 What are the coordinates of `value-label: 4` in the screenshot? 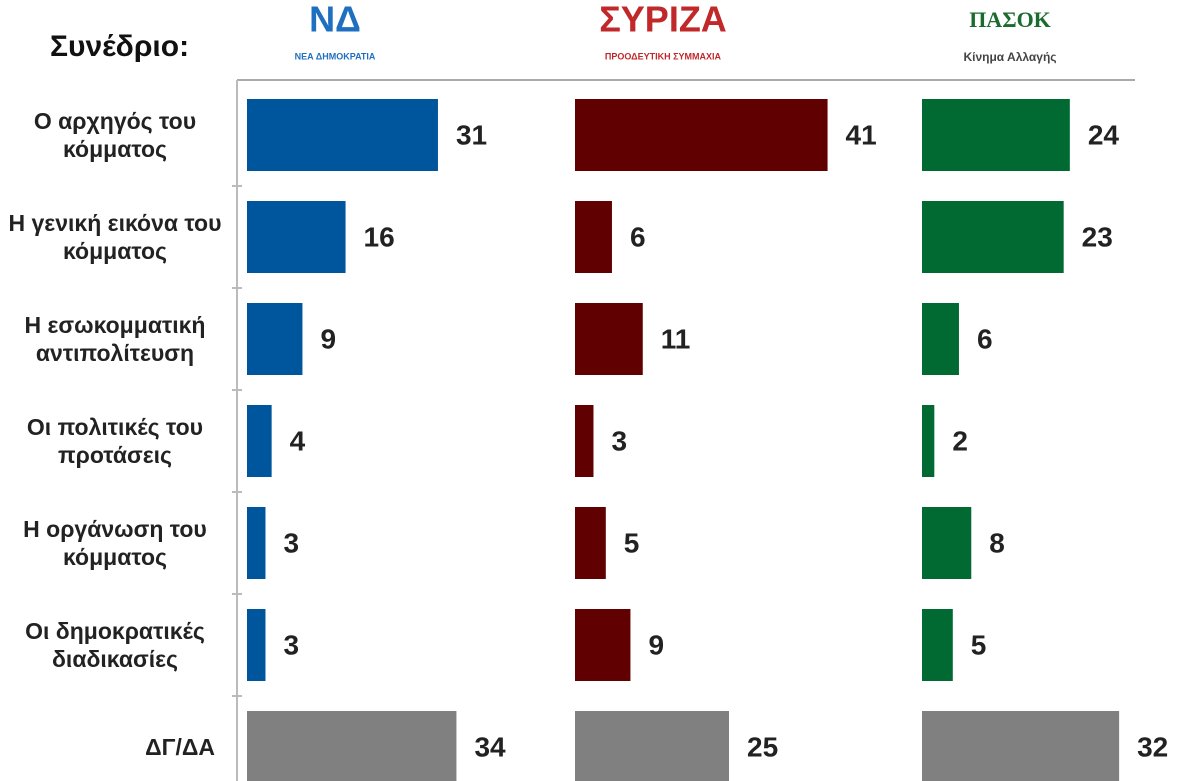 It's located at (298, 440).